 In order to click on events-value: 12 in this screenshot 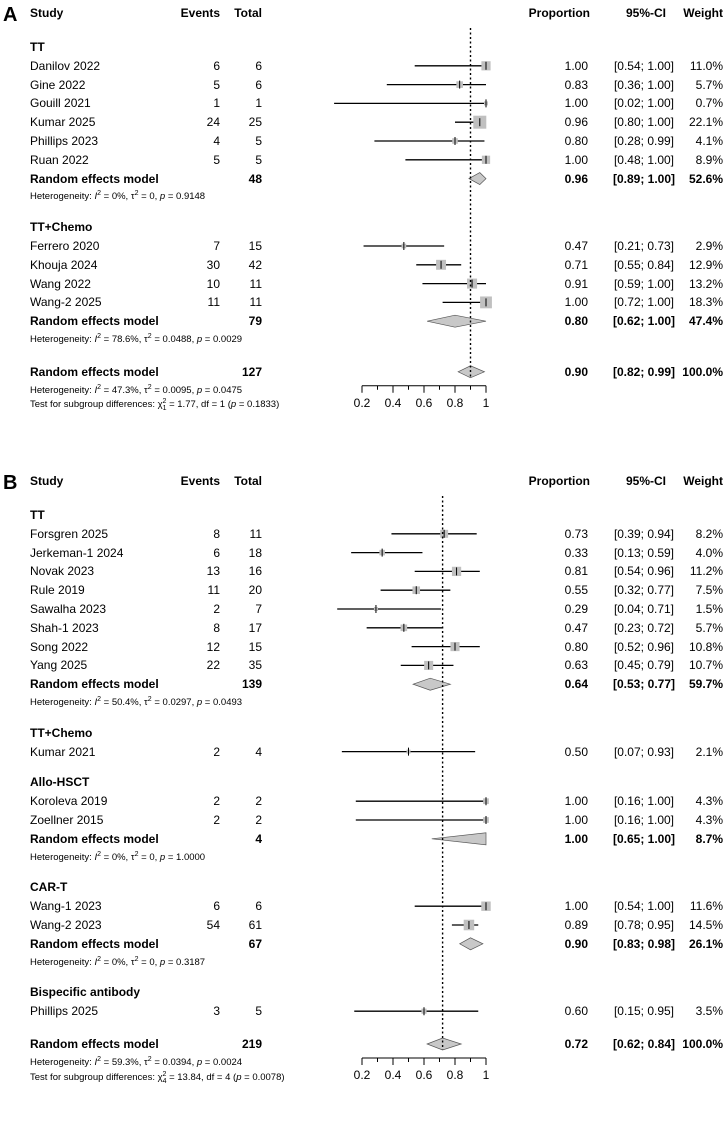, I will do `click(213, 646)`.